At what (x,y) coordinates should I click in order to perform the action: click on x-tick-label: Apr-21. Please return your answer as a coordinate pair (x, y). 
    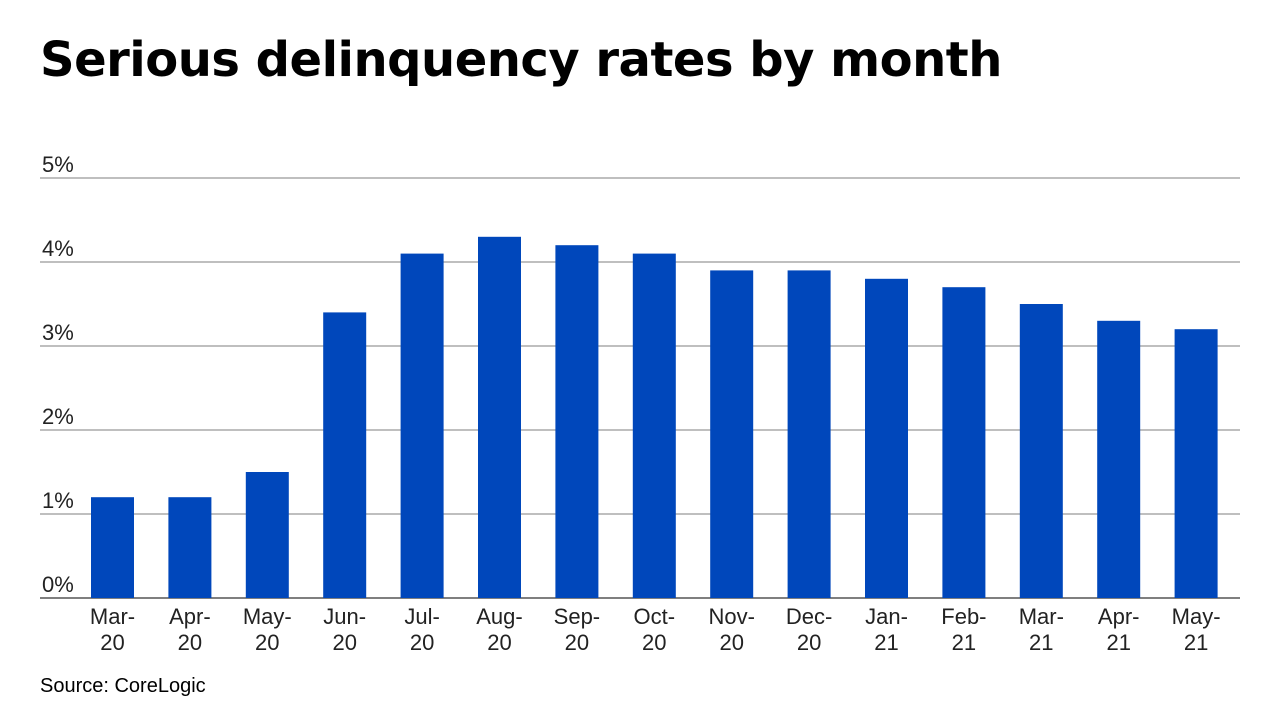
    Looking at the image, I should click on (1119, 629).